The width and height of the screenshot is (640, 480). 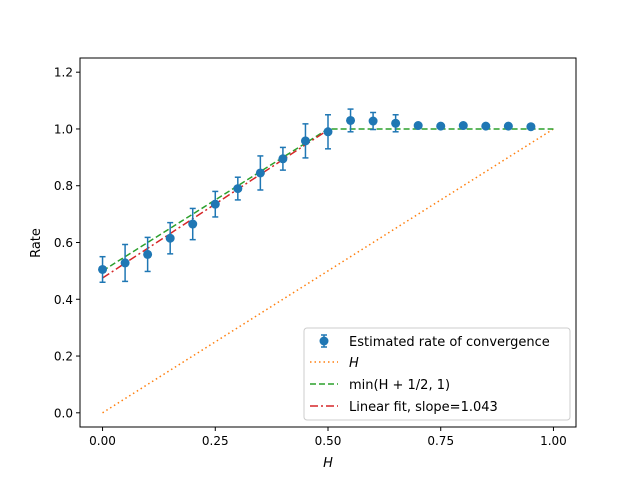 I want to click on legend-label-min: min(H + 1/2, 1), so click(x=399, y=385).